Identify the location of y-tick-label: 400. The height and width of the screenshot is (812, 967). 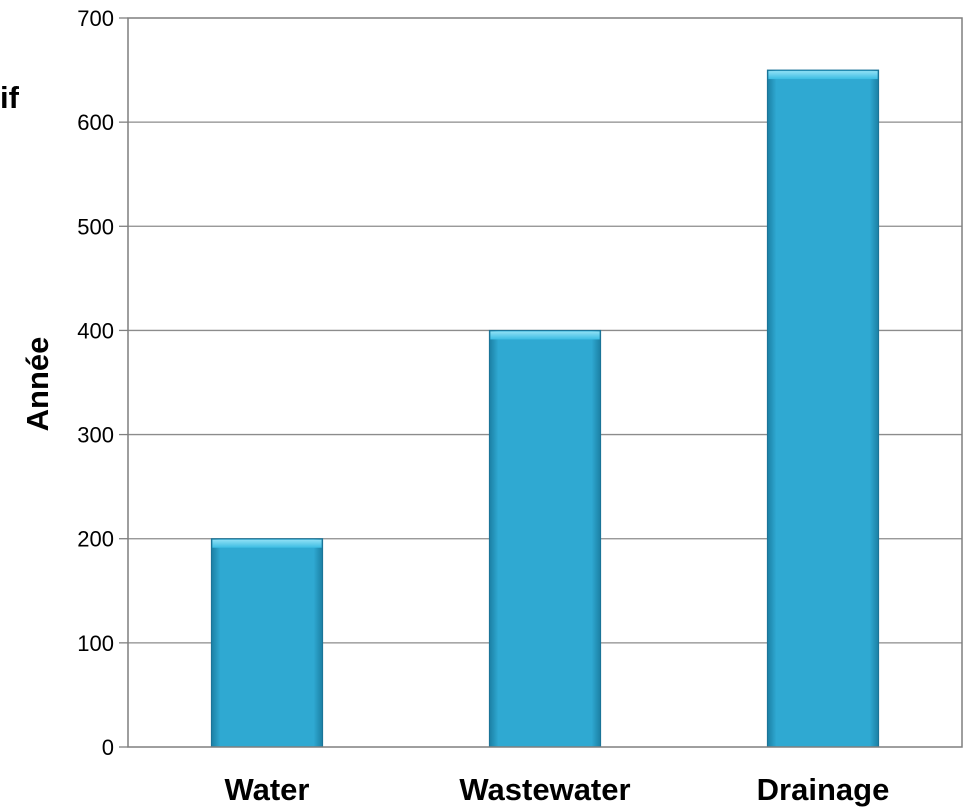
(95, 330).